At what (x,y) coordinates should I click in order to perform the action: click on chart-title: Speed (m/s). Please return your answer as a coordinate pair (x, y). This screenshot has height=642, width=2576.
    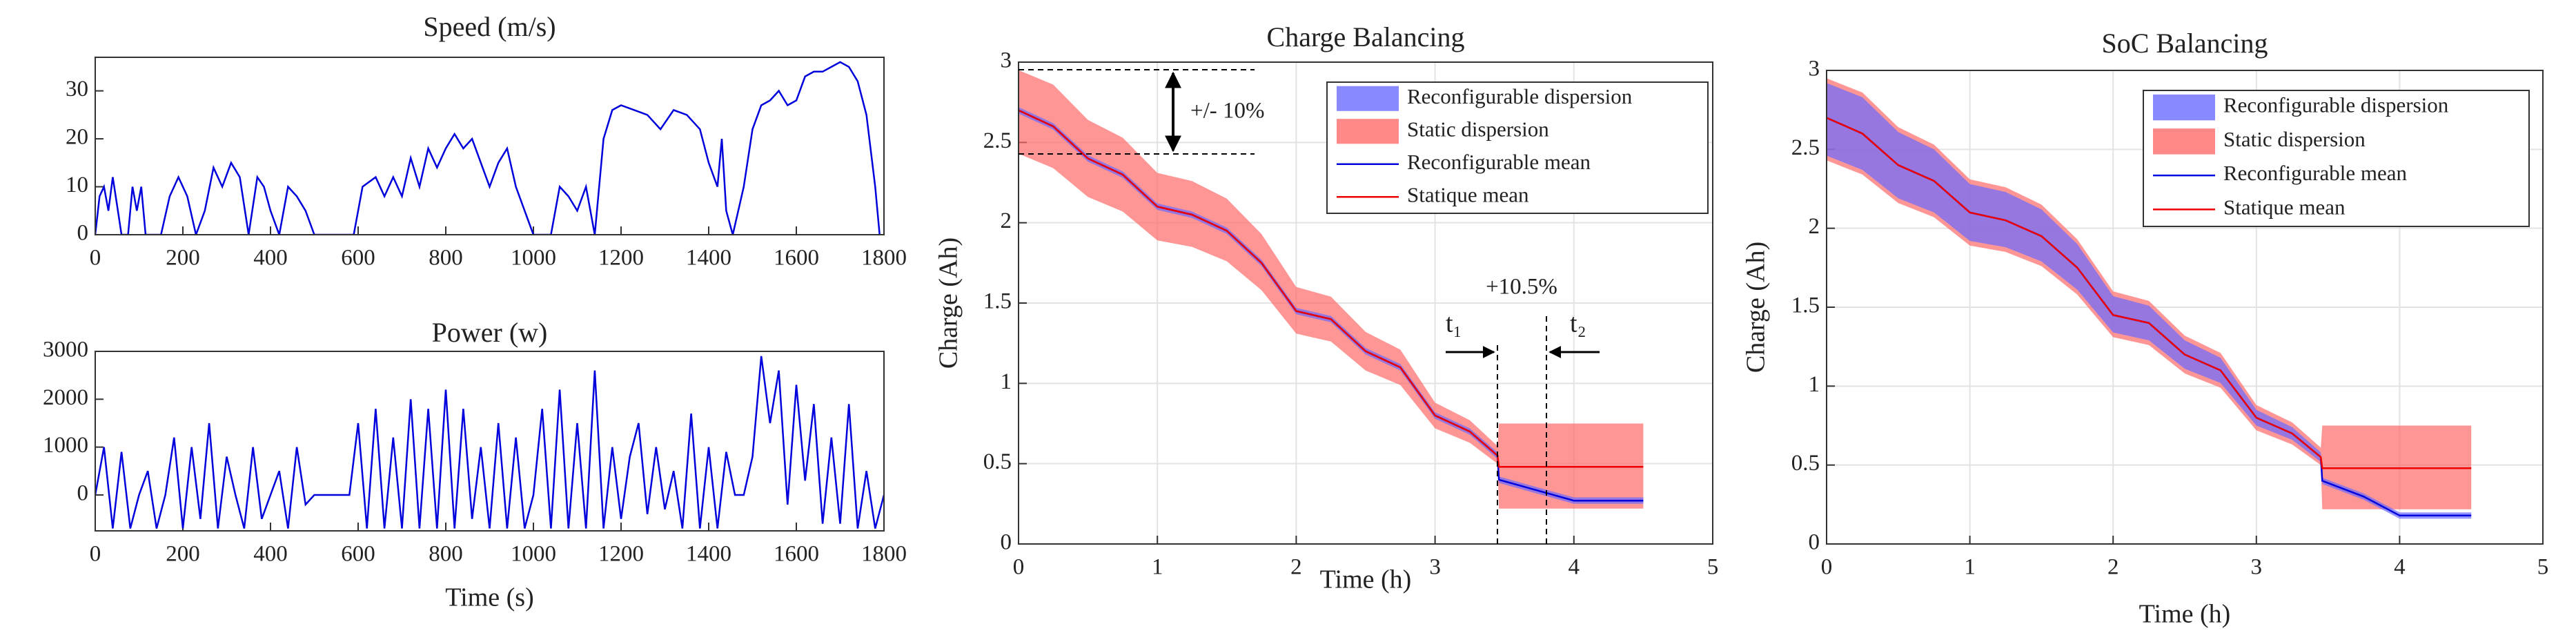
    Looking at the image, I should click on (489, 27).